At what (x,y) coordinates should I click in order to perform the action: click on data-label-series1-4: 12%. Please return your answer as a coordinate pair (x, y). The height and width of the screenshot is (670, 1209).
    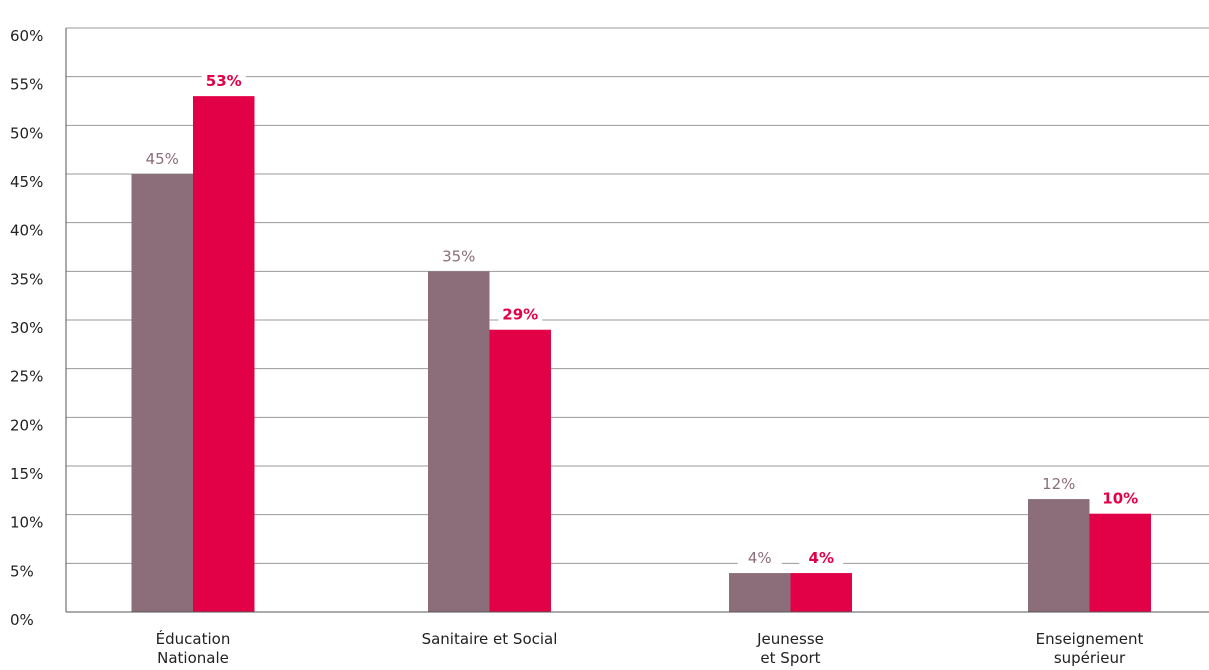
    Looking at the image, I should click on (1058, 484).